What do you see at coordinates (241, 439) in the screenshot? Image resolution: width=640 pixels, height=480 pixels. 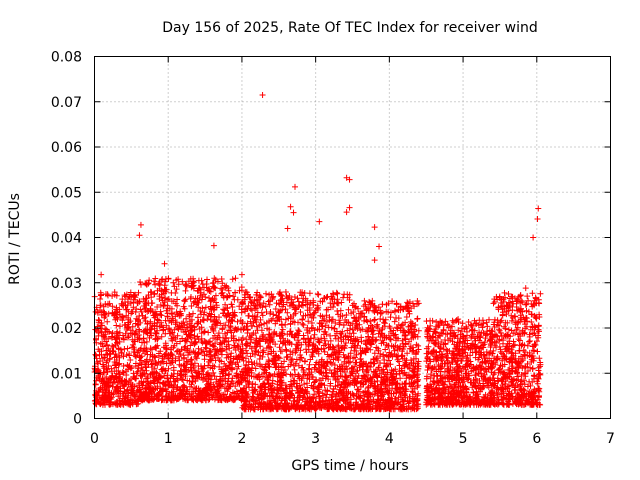 I see `x-tick-label: 2` at bounding box center [241, 439].